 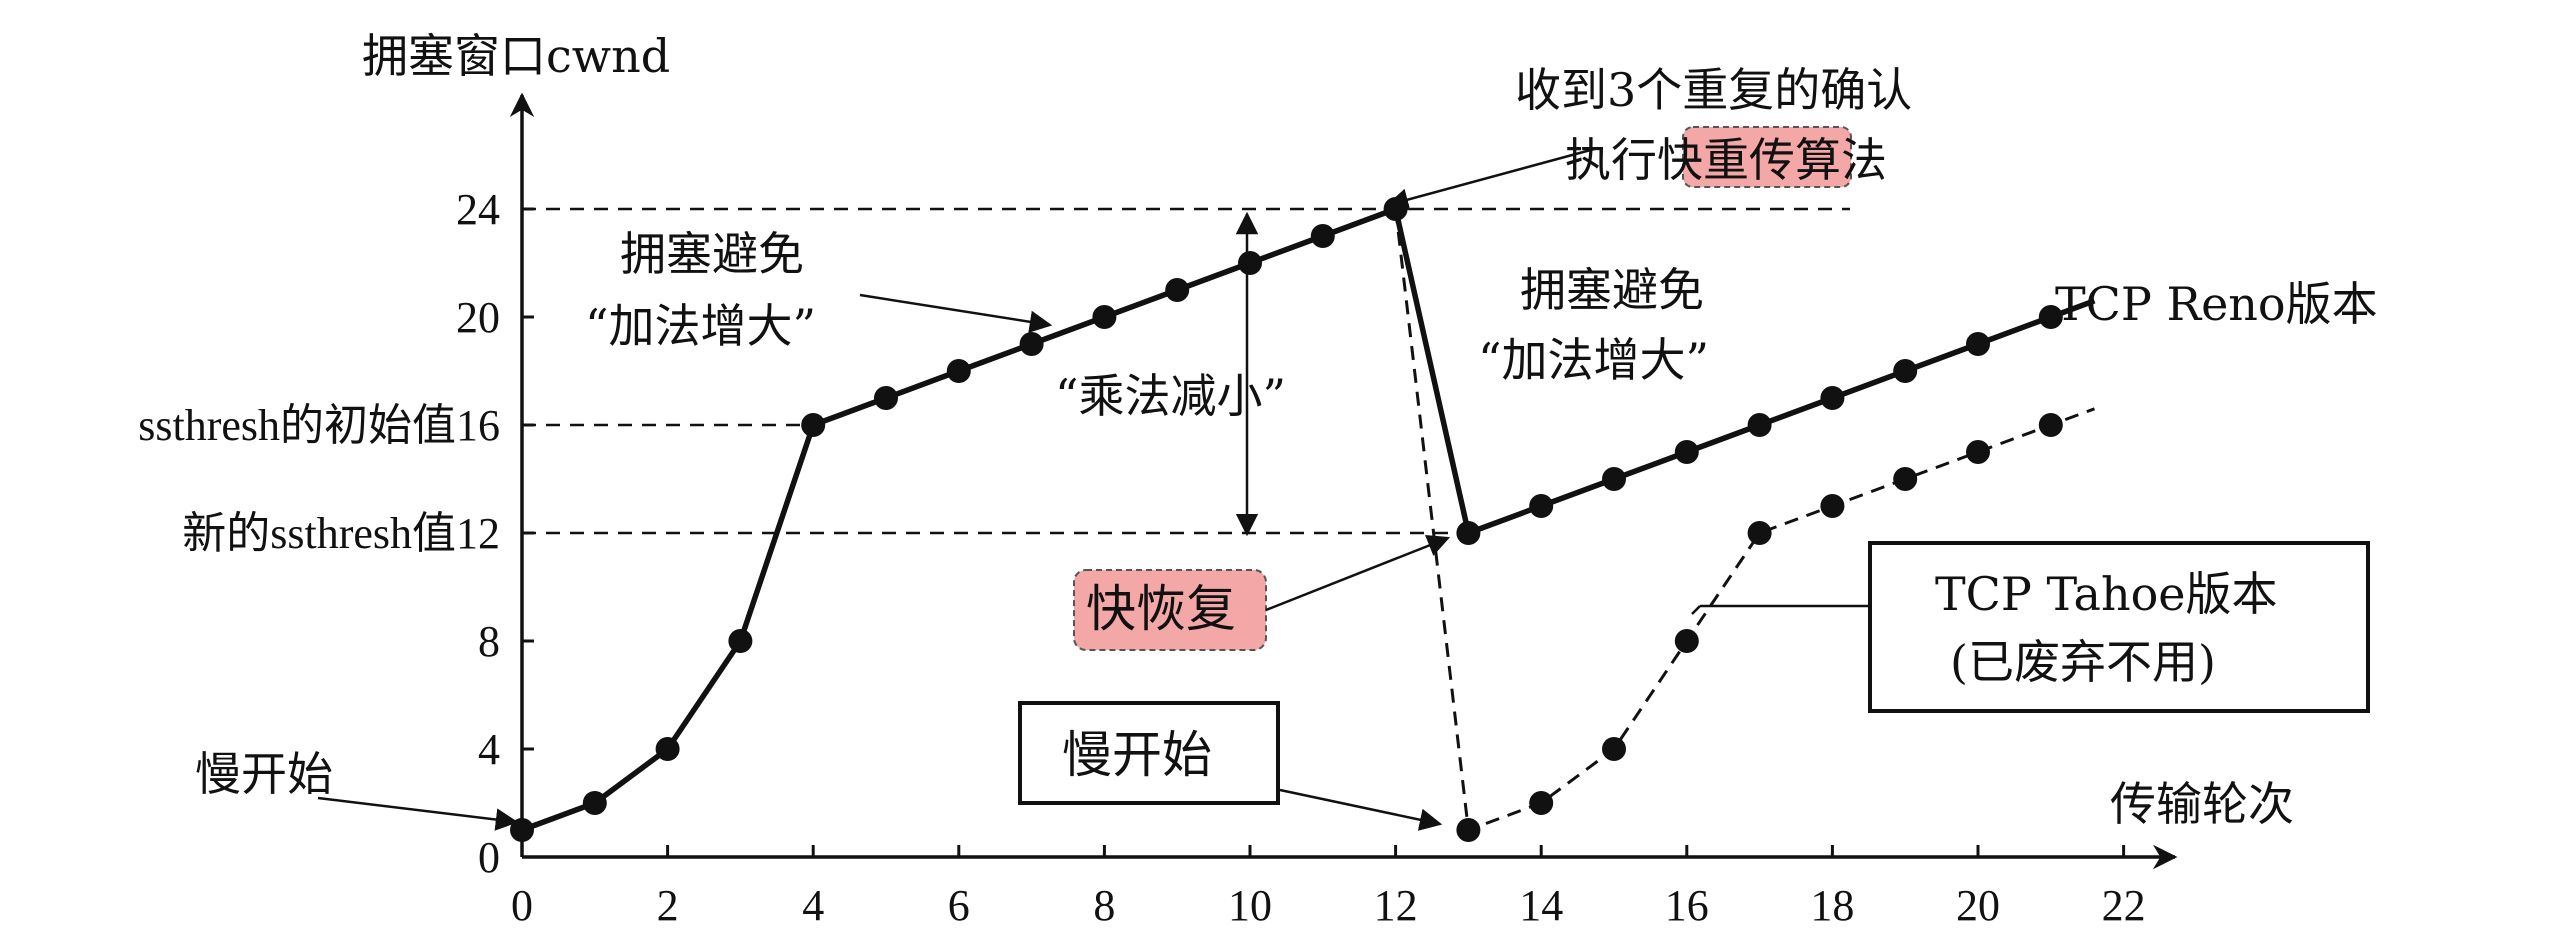 I want to click on arrow-tahoe-diag, so click(x=1696, y=610).